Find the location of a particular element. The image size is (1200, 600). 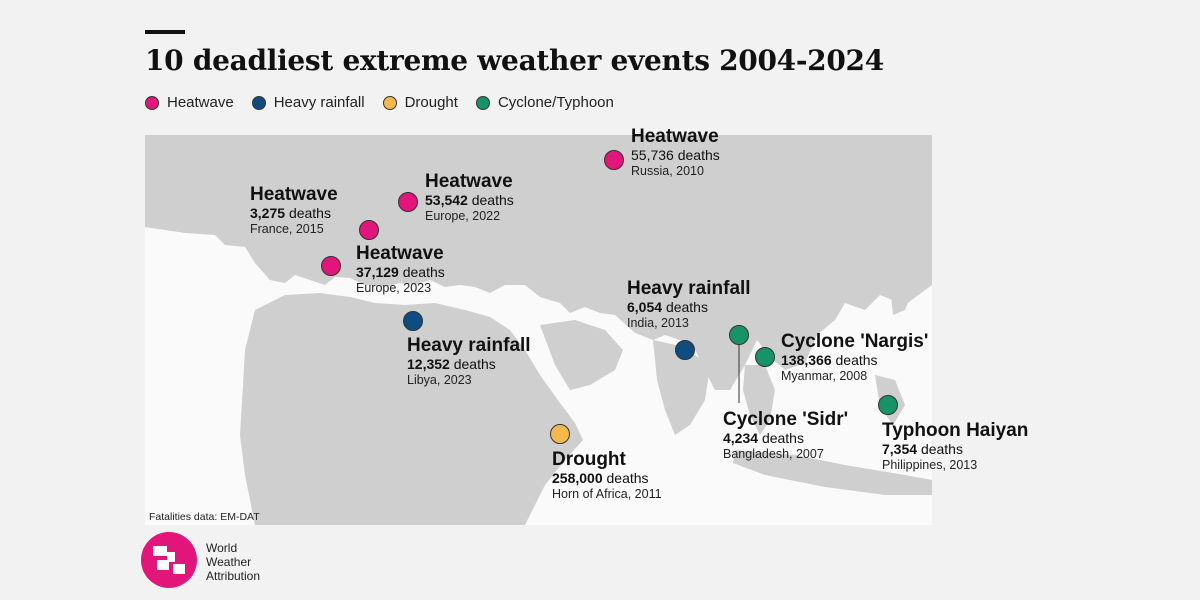

marker-drought-horn-of-africa is located at coordinates (560, 434).